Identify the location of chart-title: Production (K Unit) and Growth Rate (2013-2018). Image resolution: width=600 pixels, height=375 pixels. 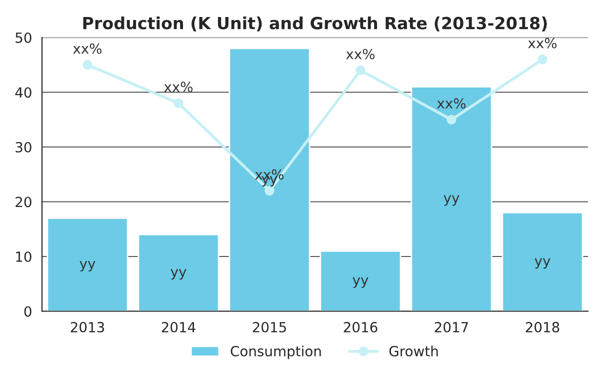
(315, 24).